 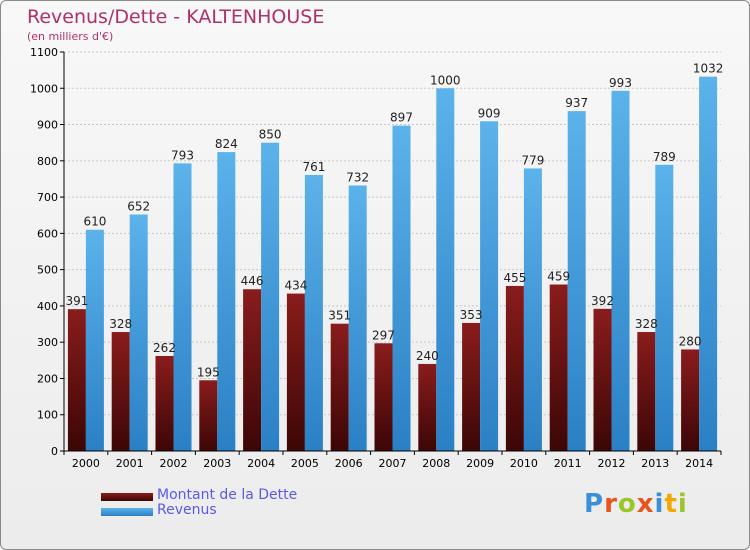 I want to click on bar-revenue-2012, so click(x=620, y=270).